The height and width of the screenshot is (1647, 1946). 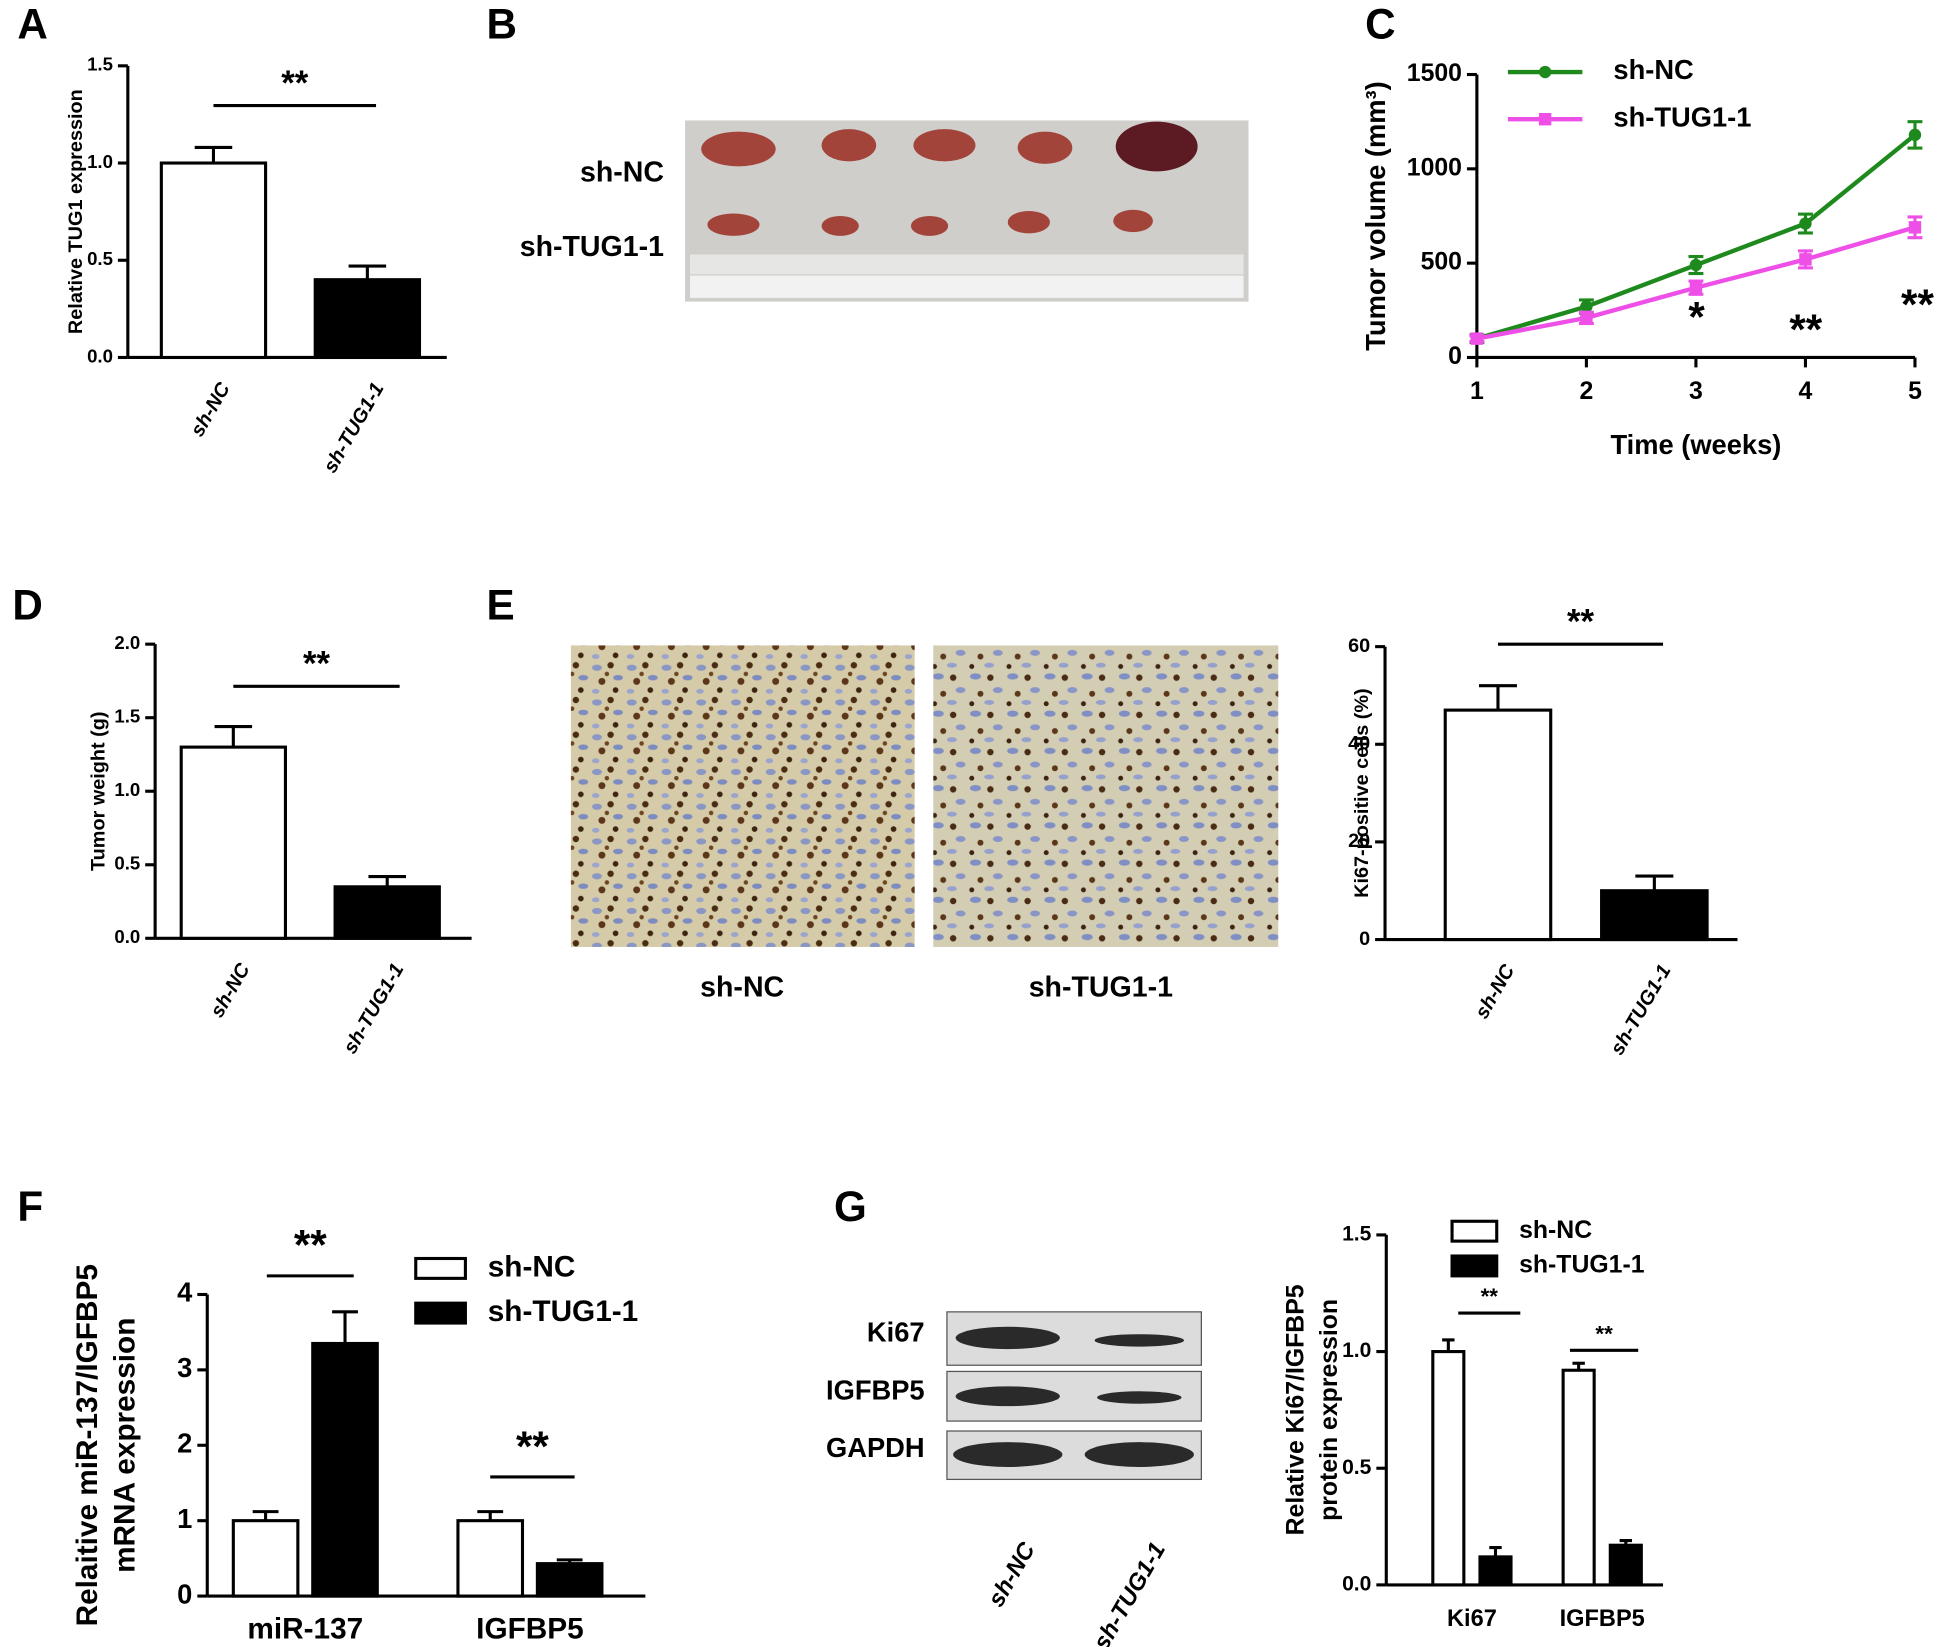 I want to click on y-axis-label: Relaitive miR-137/IGFBP5, so click(x=87, y=1445).